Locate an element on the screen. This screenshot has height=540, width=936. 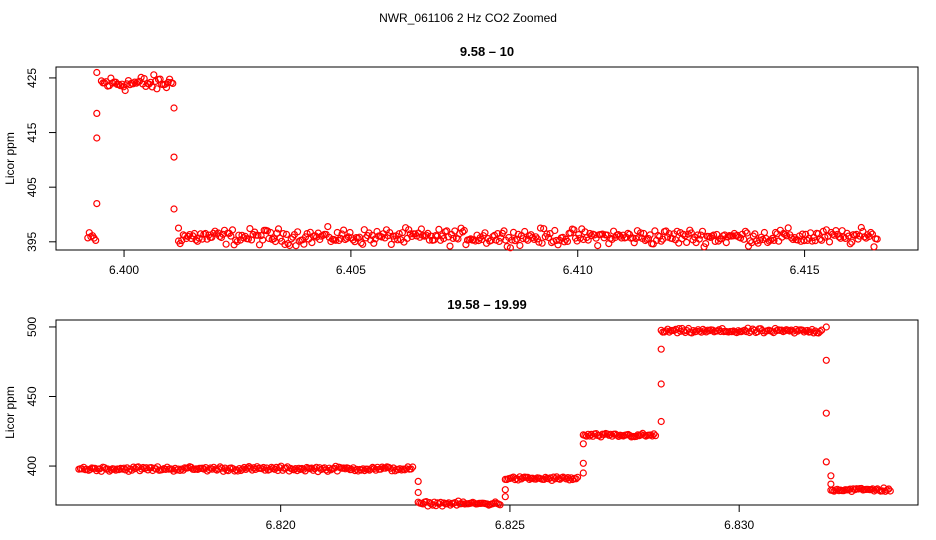
x-tick-label: 6.405 is located at coordinates (351, 270).